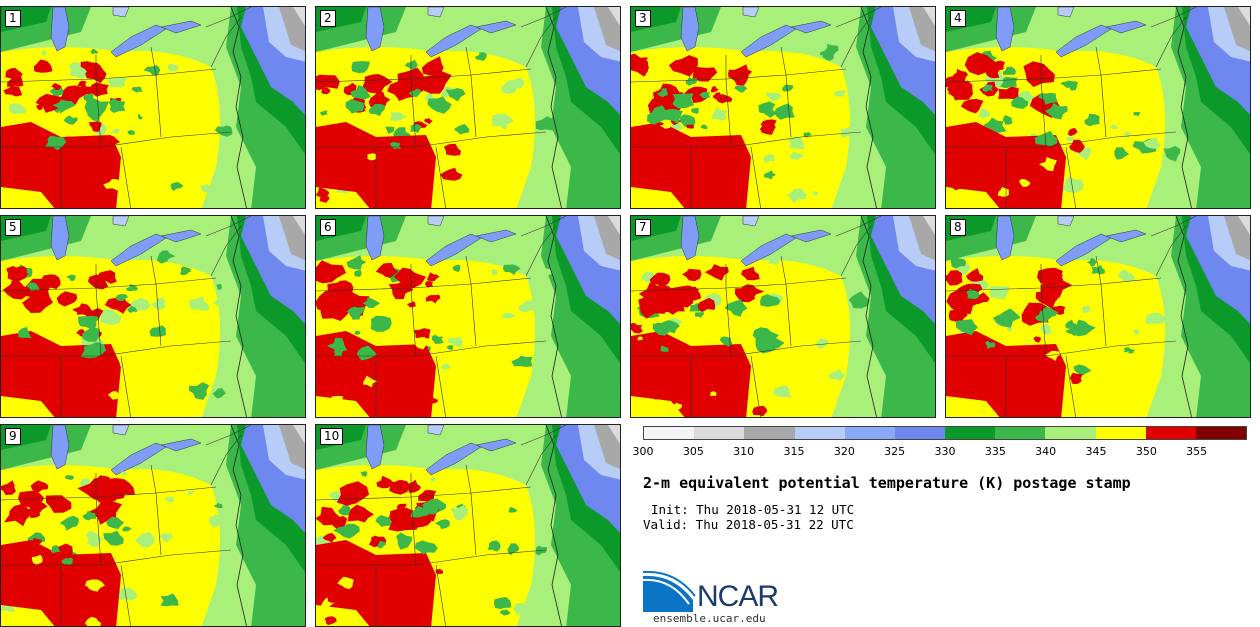 The image size is (1260, 627). I want to click on panel-number: 3, so click(643, 18).